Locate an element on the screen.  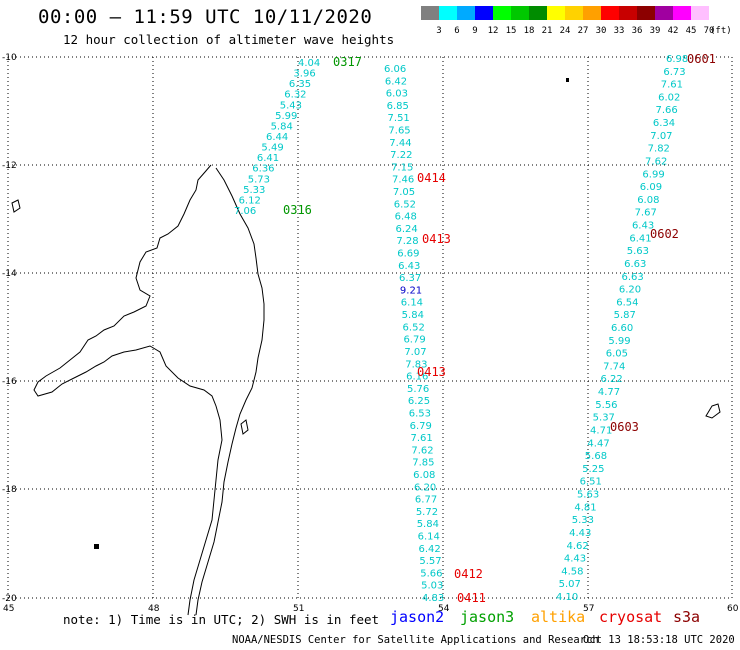
wave-height-value: 4.71 is located at coordinates (601, 430).